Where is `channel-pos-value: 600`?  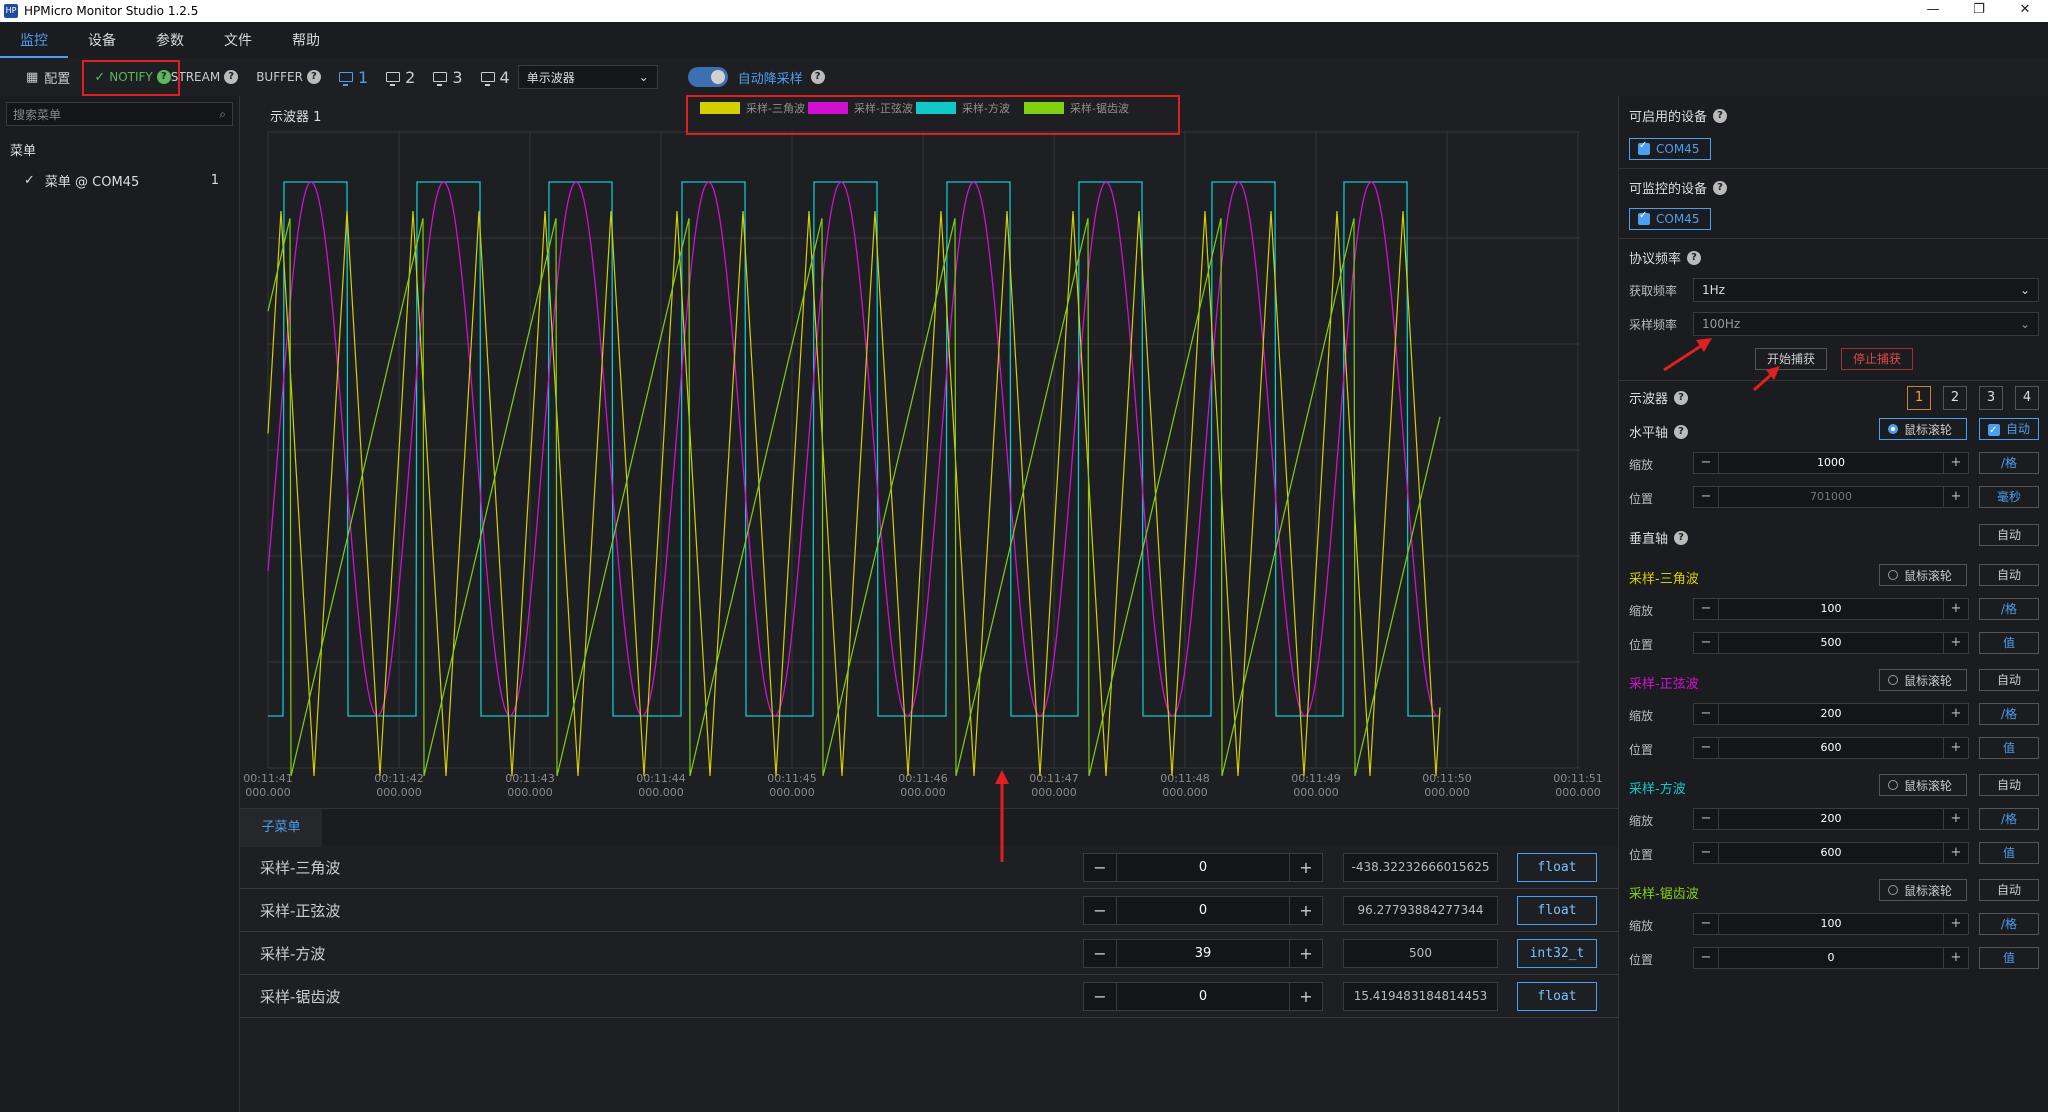
channel-pos-value: 600 is located at coordinates (1831, 748).